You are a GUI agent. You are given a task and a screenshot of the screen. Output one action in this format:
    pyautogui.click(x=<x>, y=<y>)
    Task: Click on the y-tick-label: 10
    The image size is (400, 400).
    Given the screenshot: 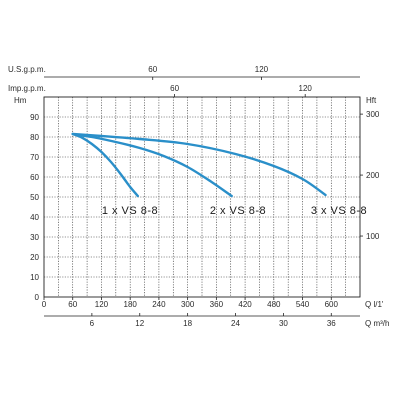 What is the action you would take?
    pyautogui.click(x=34, y=277)
    